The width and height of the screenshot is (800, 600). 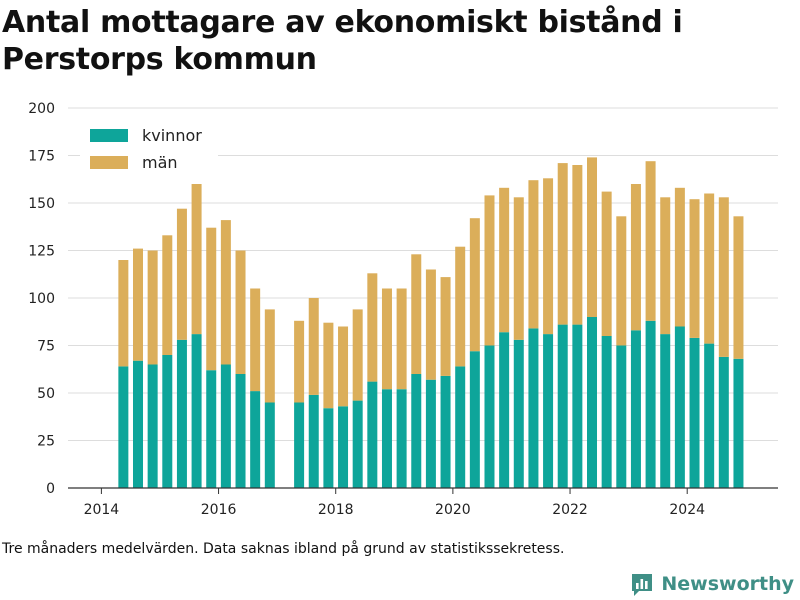 What do you see at coordinates (687, 510) in the screenshot?
I see `x-tick-label: 2024` at bounding box center [687, 510].